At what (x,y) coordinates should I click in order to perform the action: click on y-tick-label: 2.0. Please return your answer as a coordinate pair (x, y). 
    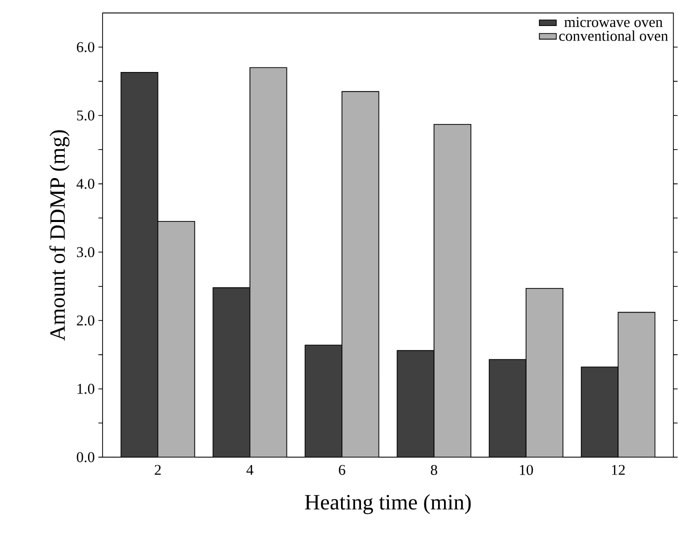
    Looking at the image, I should click on (85, 321).